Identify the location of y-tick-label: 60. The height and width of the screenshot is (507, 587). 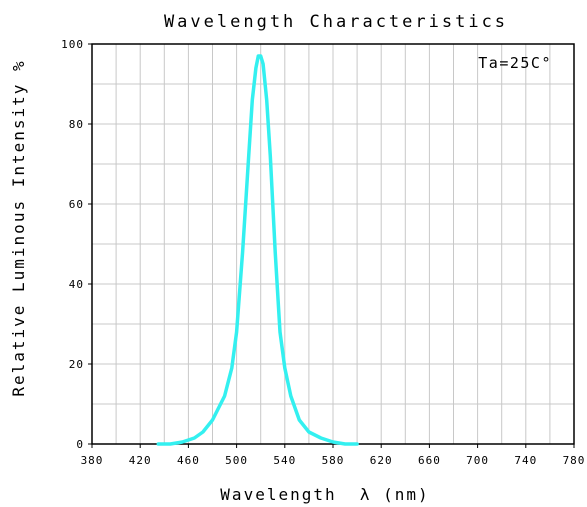
(76, 204).